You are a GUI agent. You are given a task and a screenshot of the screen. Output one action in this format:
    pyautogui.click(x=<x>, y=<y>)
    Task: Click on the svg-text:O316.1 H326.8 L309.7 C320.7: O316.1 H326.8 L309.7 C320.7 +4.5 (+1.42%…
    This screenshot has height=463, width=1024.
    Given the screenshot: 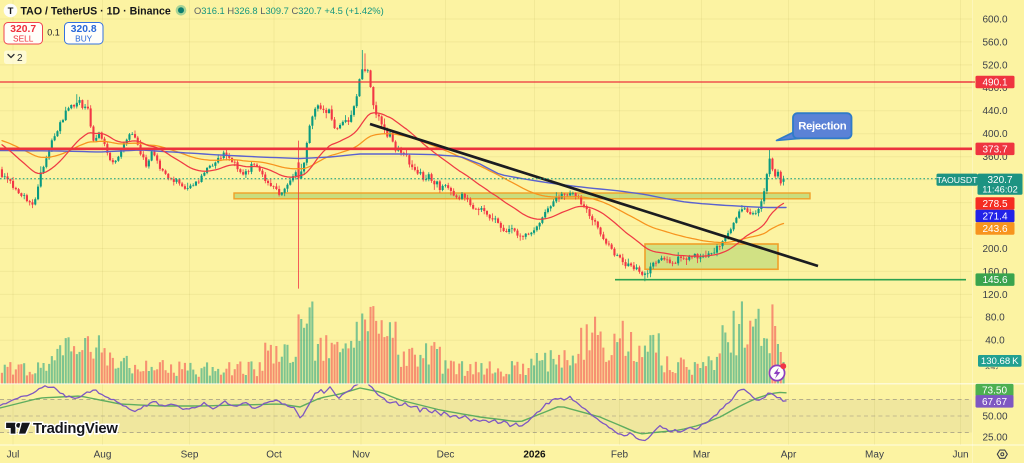 What is the action you would take?
    pyautogui.click(x=289, y=10)
    